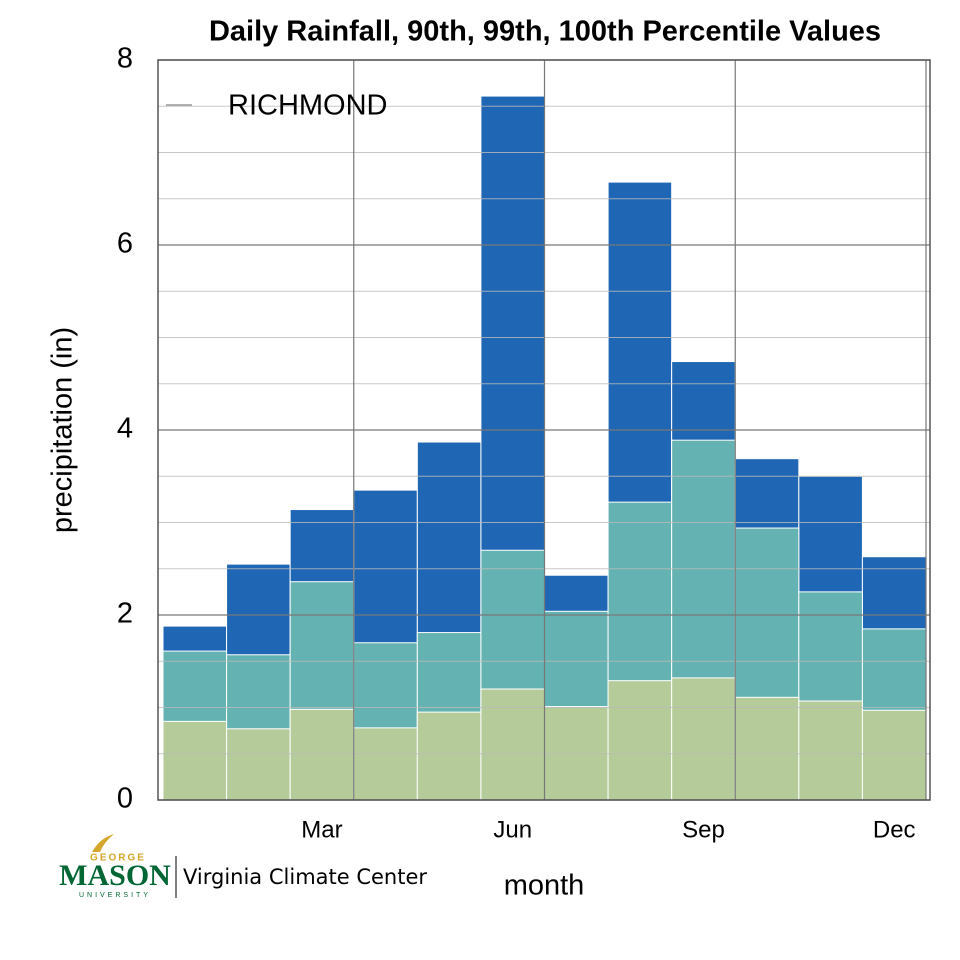 The image size is (960, 960). Describe the element at coordinates (63, 430) in the screenshot. I see `y-axis-label: precipitation (in)` at that location.